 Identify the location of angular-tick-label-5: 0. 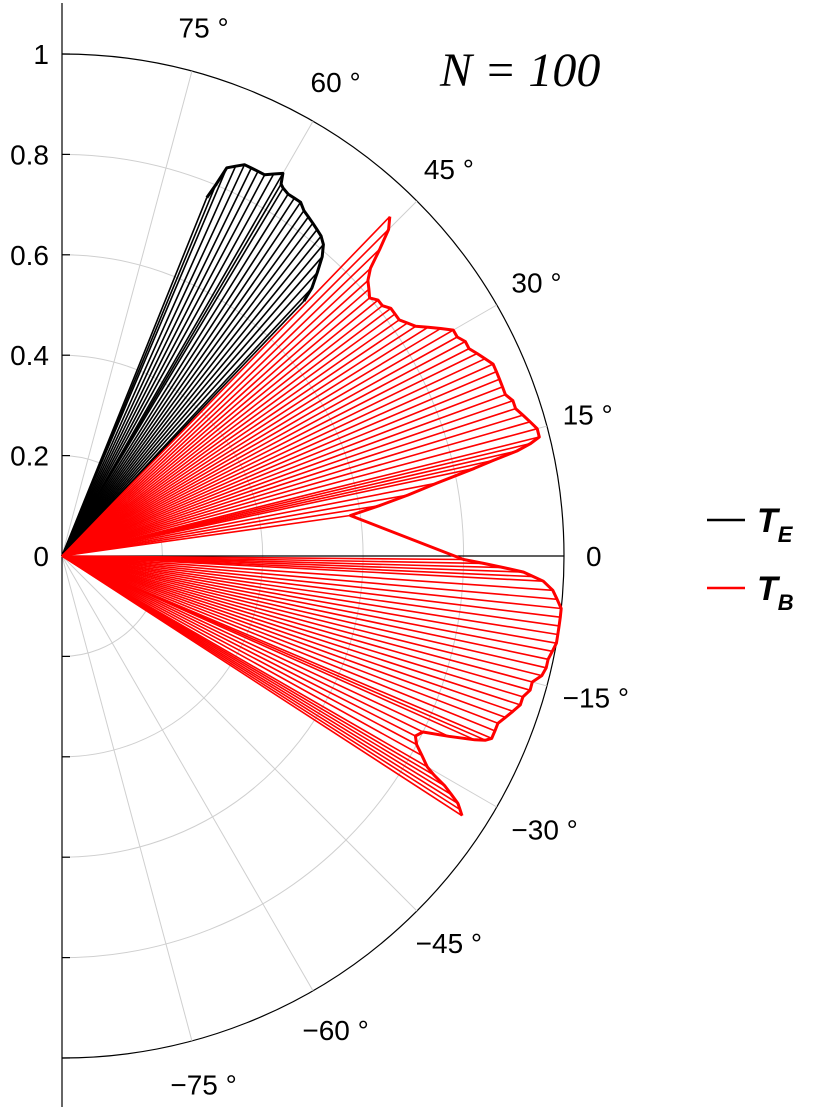
(594, 556).